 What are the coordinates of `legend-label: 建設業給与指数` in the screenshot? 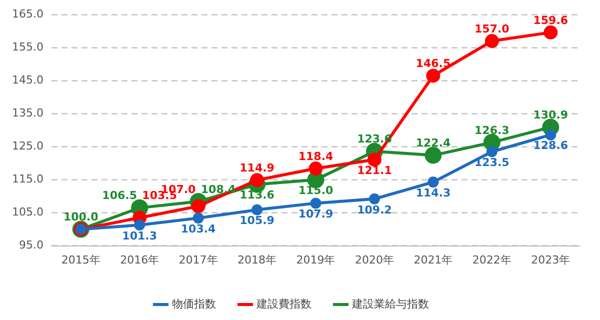 It's located at (389, 303).